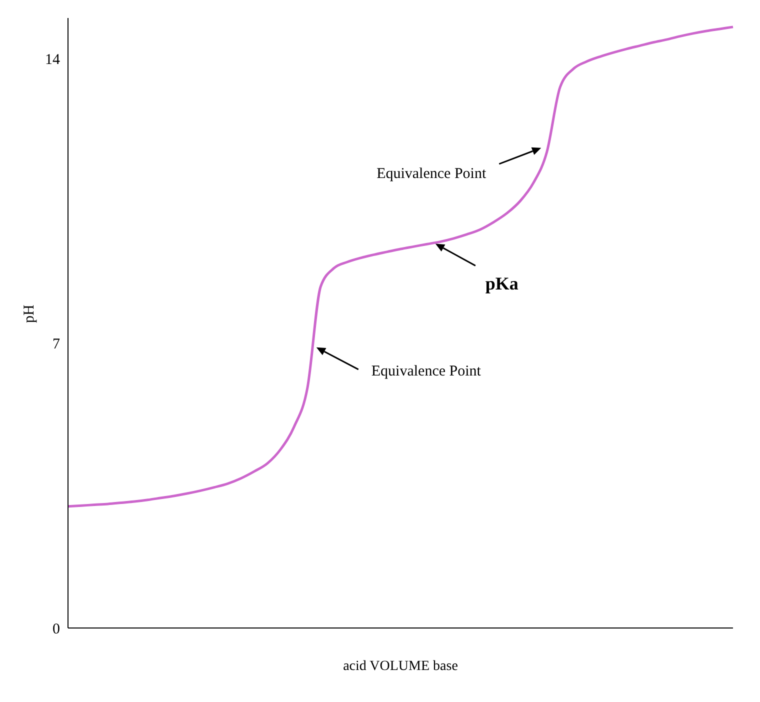 This screenshot has height=702, width=760. What do you see at coordinates (56, 344) in the screenshot?
I see `y-tick-label: 7` at bounding box center [56, 344].